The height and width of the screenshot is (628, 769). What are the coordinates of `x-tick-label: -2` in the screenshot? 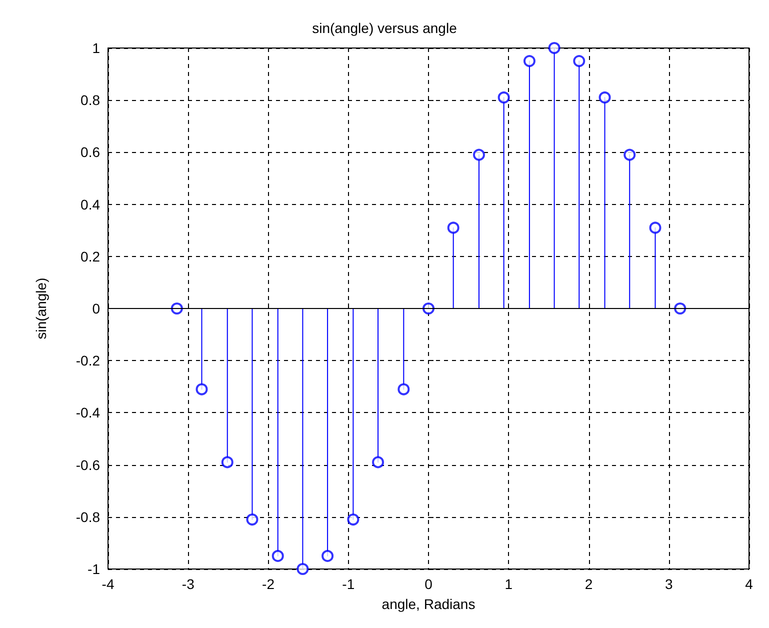 It's located at (268, 584).